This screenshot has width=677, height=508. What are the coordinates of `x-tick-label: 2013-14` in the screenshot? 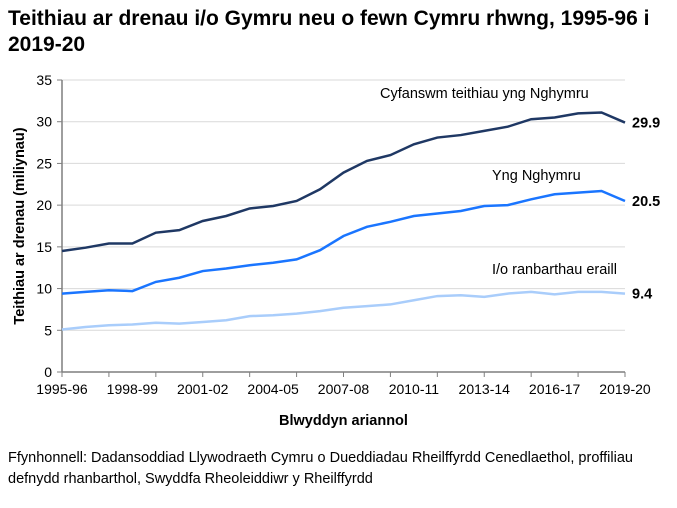 It's located at (485, 389).